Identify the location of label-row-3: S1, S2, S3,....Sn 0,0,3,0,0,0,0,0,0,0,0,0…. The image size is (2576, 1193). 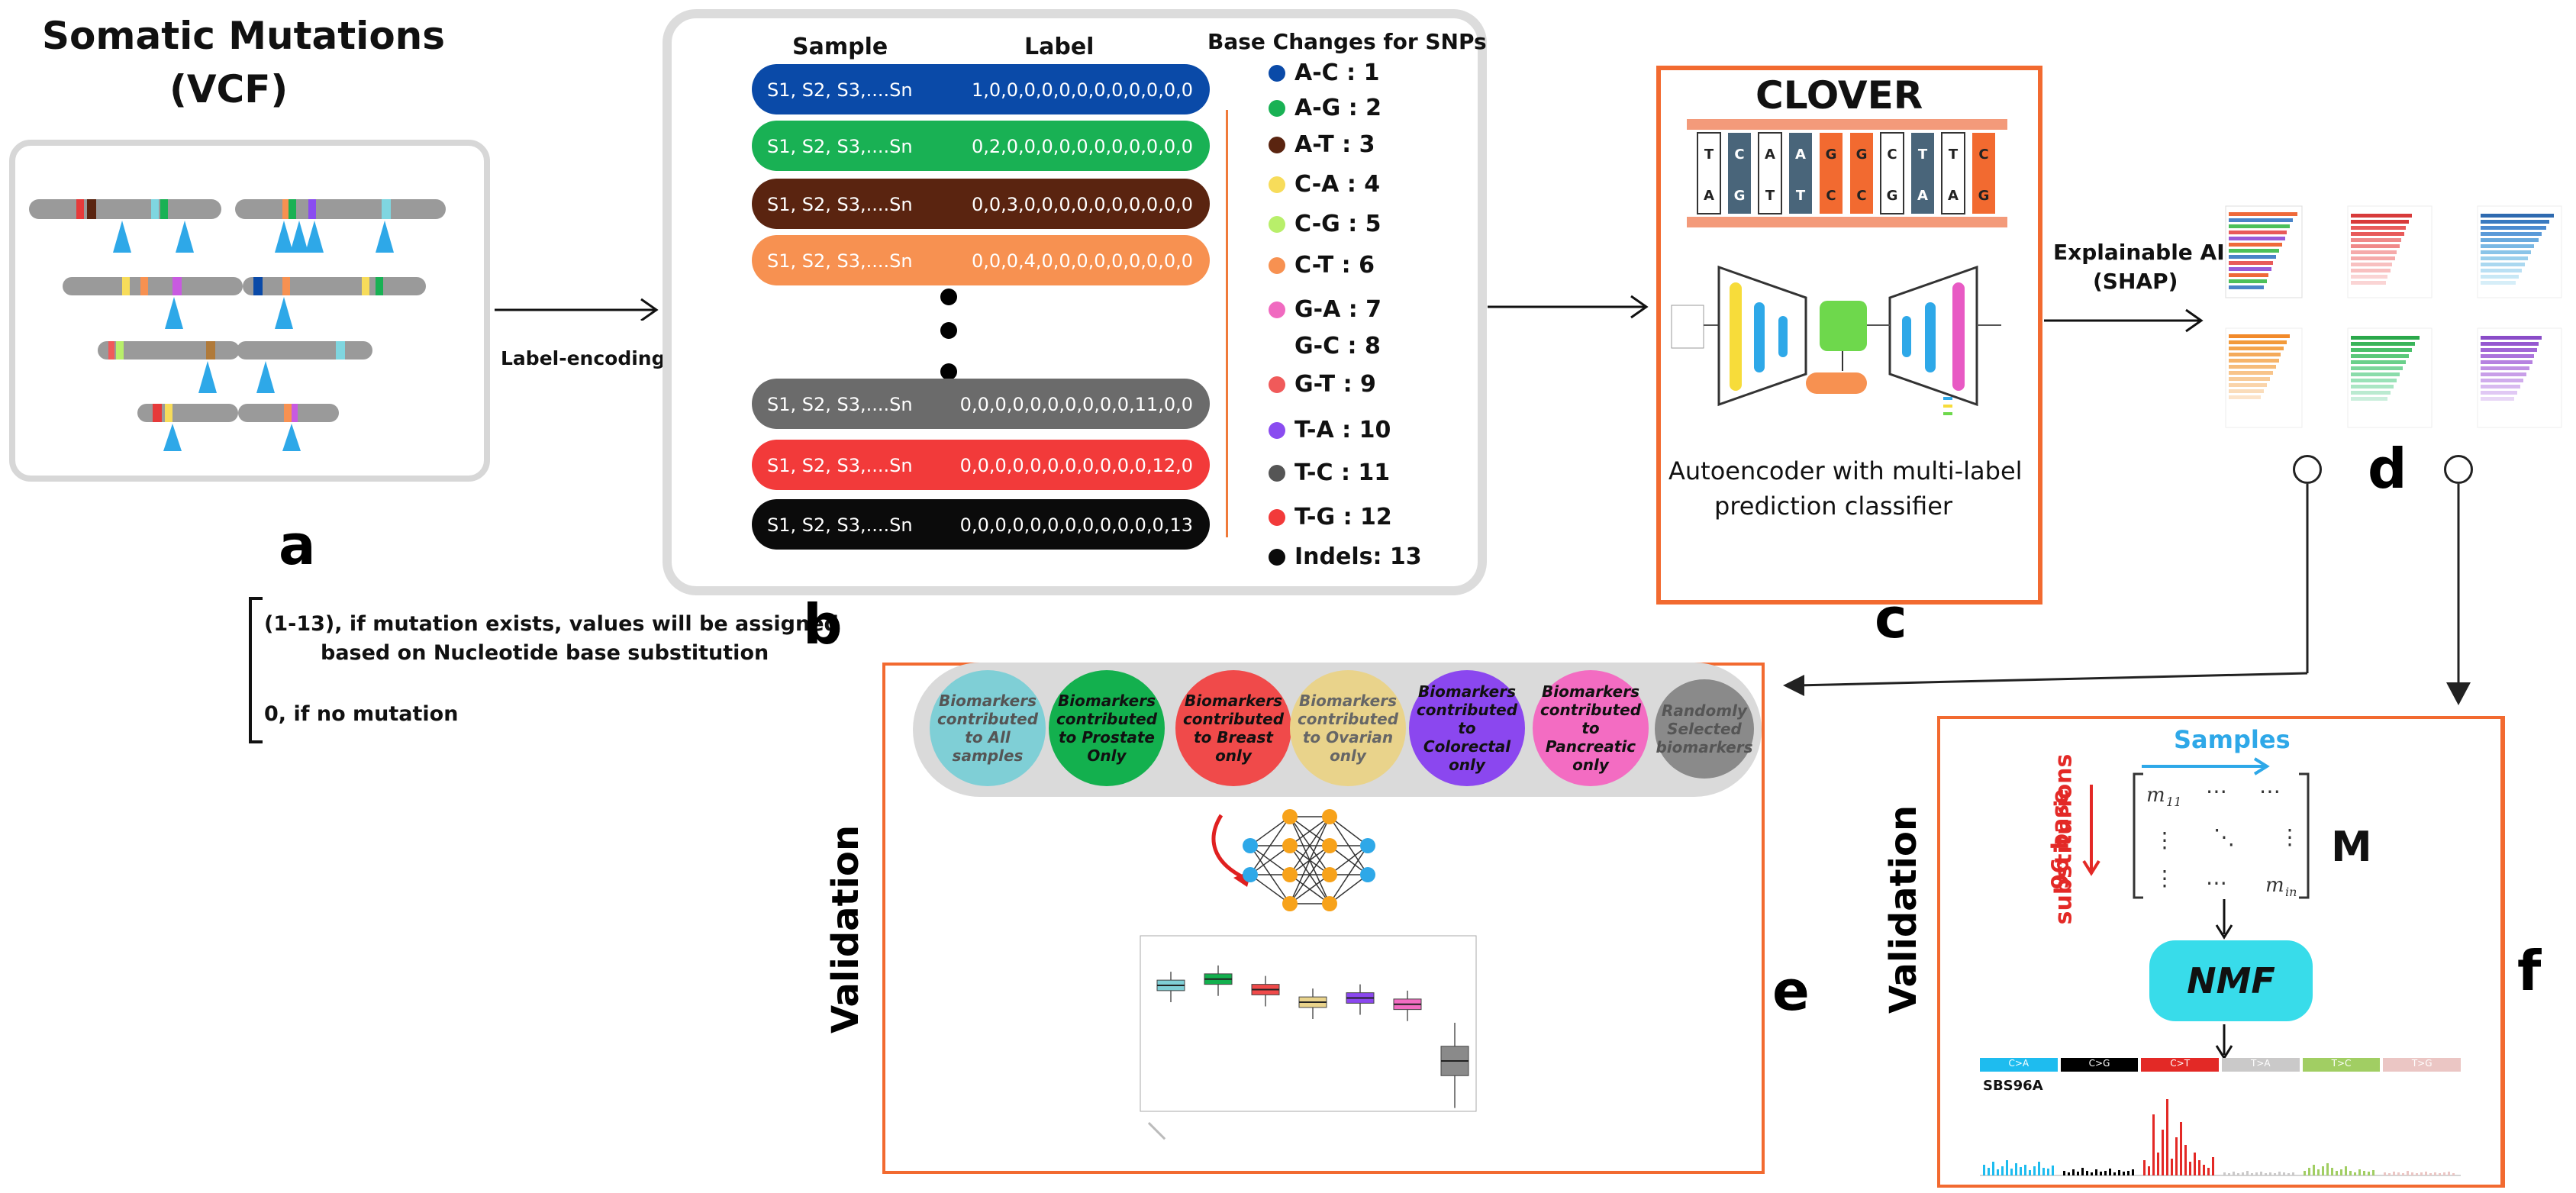
(981, 204).